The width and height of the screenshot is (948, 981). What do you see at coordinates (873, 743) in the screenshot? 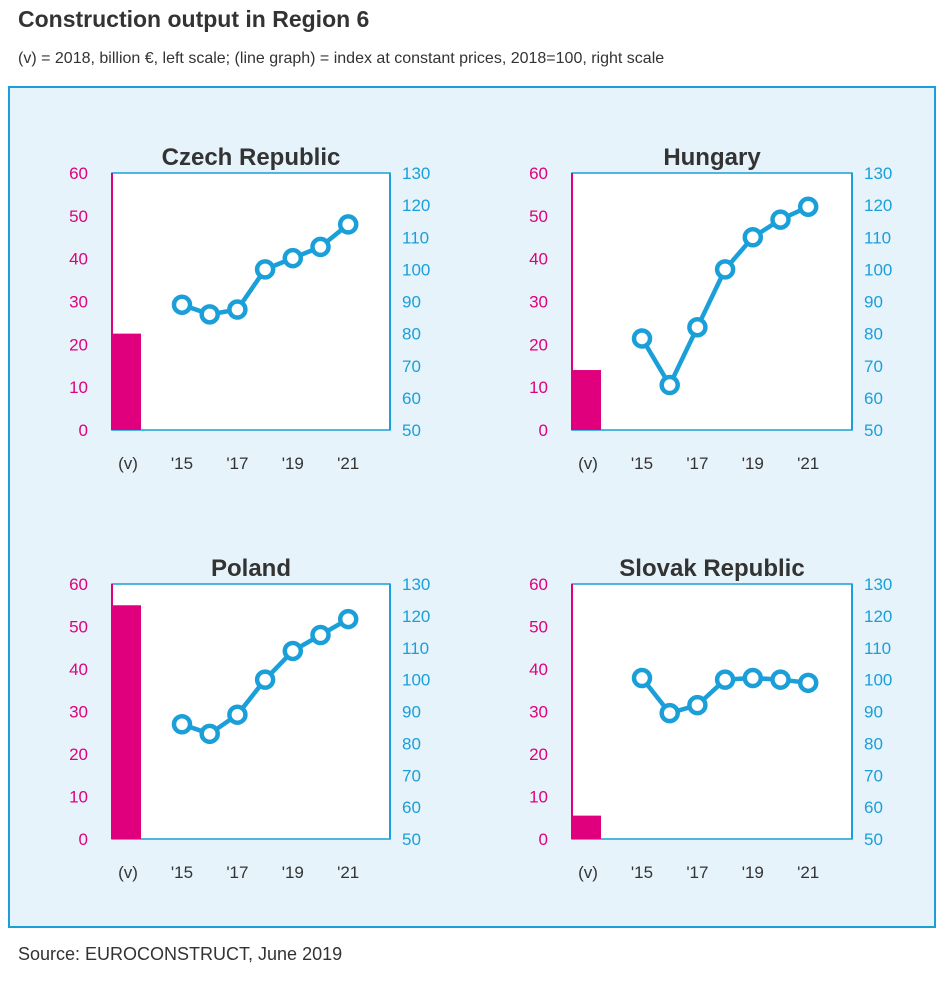
I see `right-tick-label: 80` at bounding box center [873, 743].